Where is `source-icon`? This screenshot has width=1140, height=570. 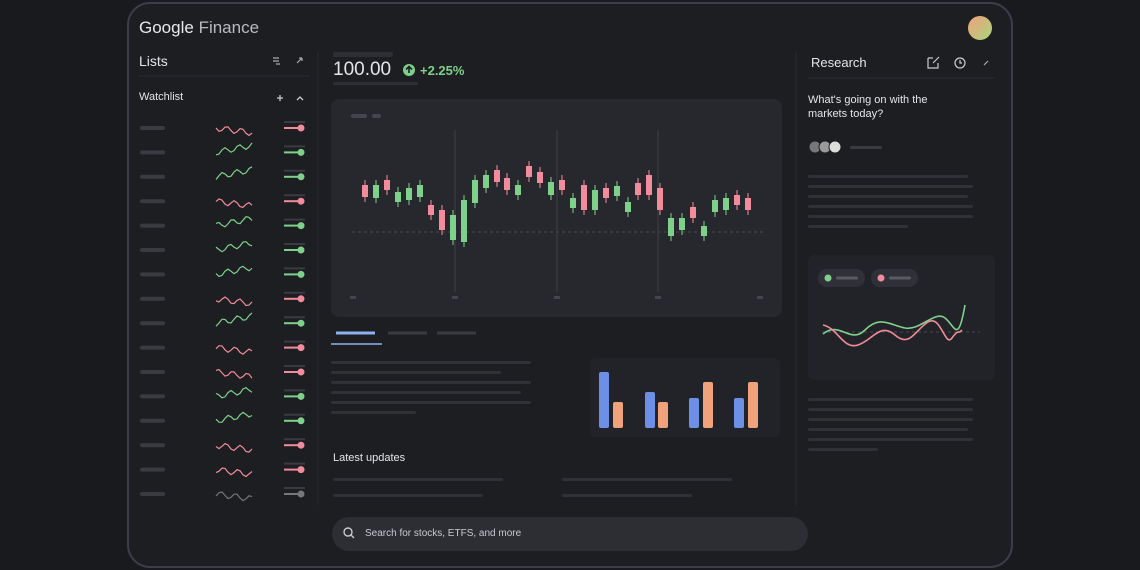
source-icon is located at coordinates (835, 147).